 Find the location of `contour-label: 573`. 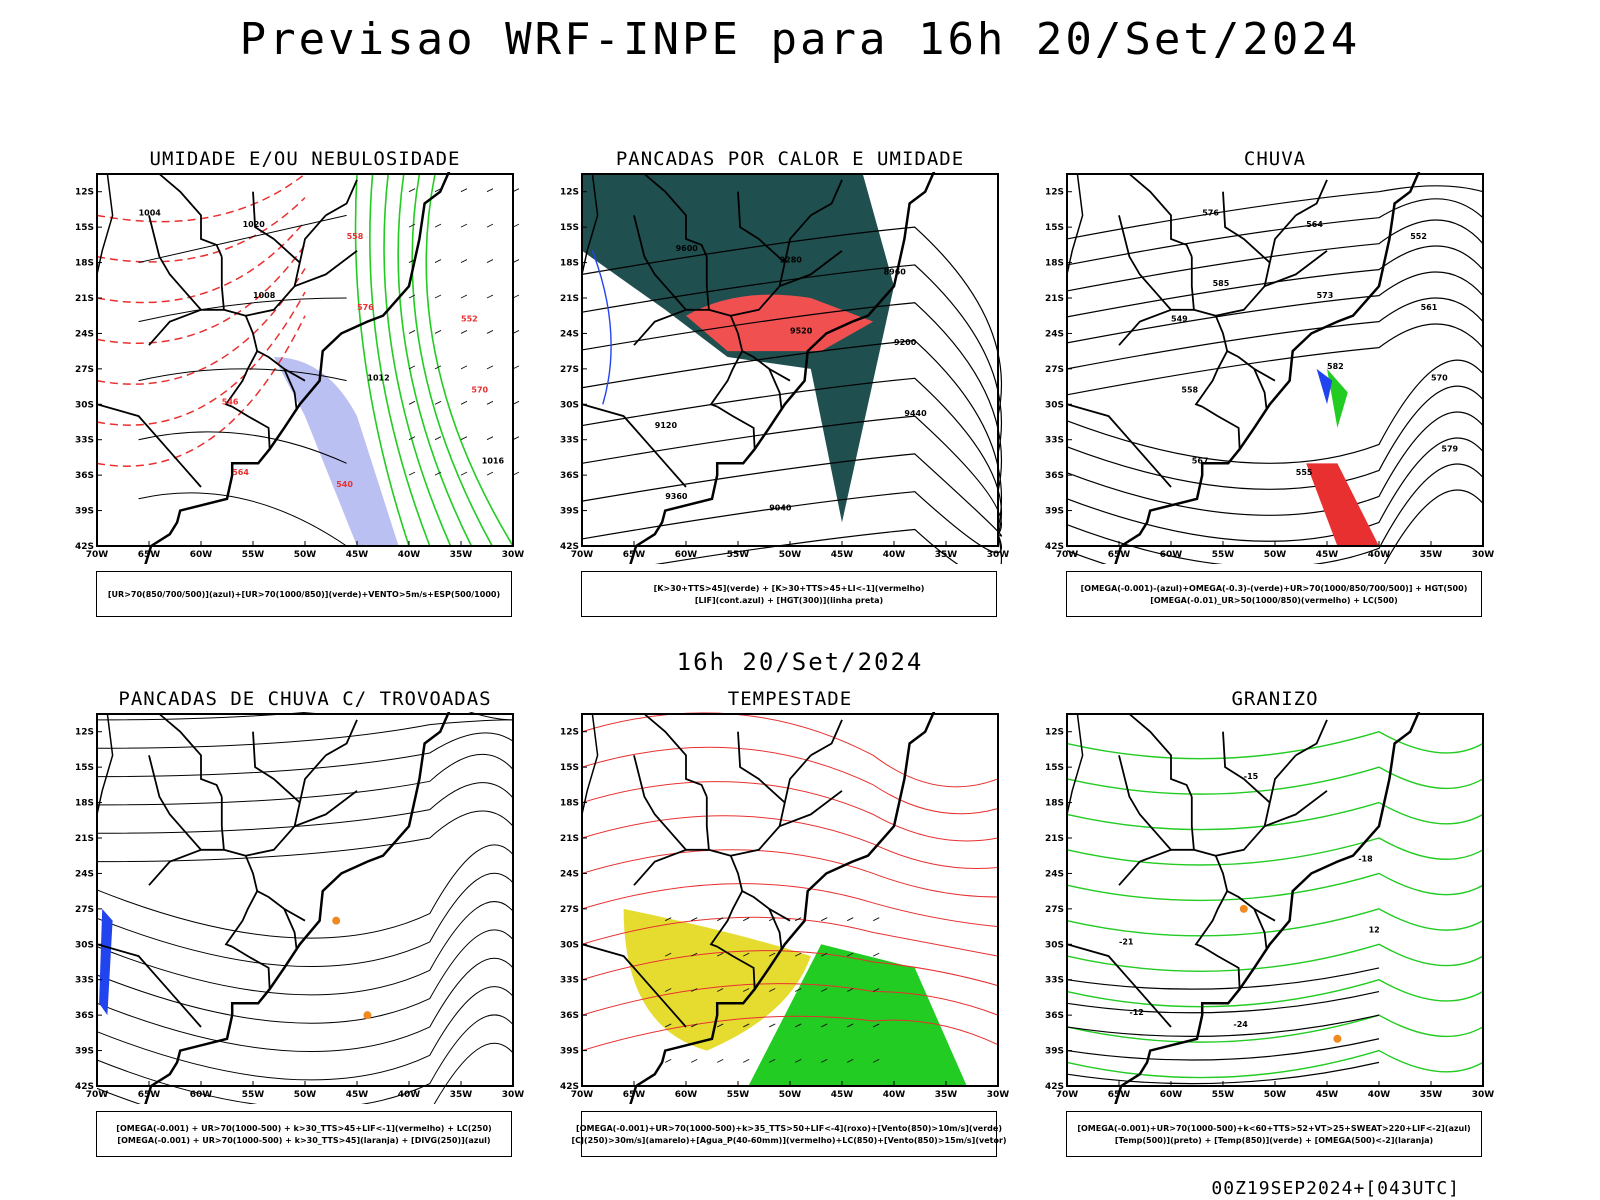

contour-label: 573 is located at coordinates (1325, 295).